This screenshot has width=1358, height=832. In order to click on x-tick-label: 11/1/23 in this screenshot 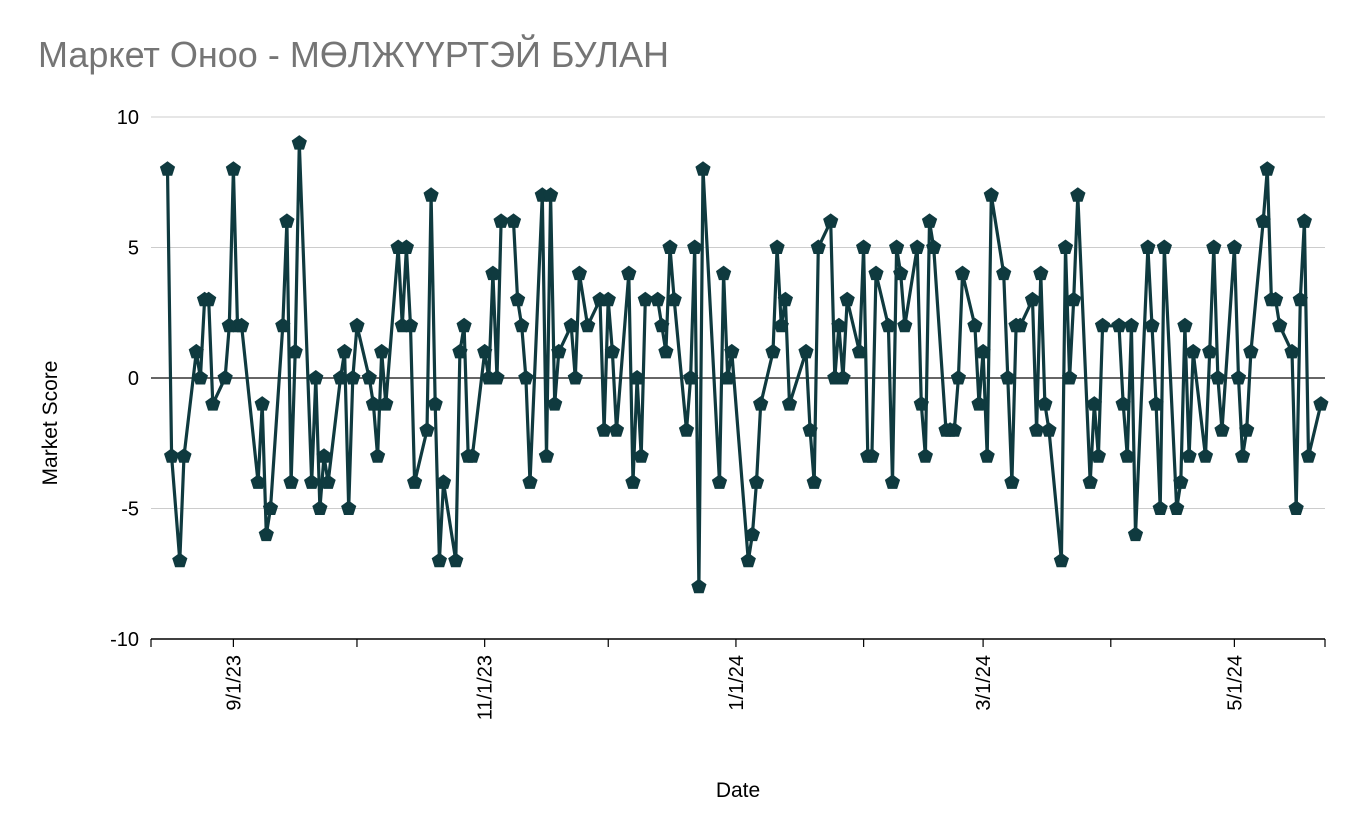, I will do `click(486, 687)`.